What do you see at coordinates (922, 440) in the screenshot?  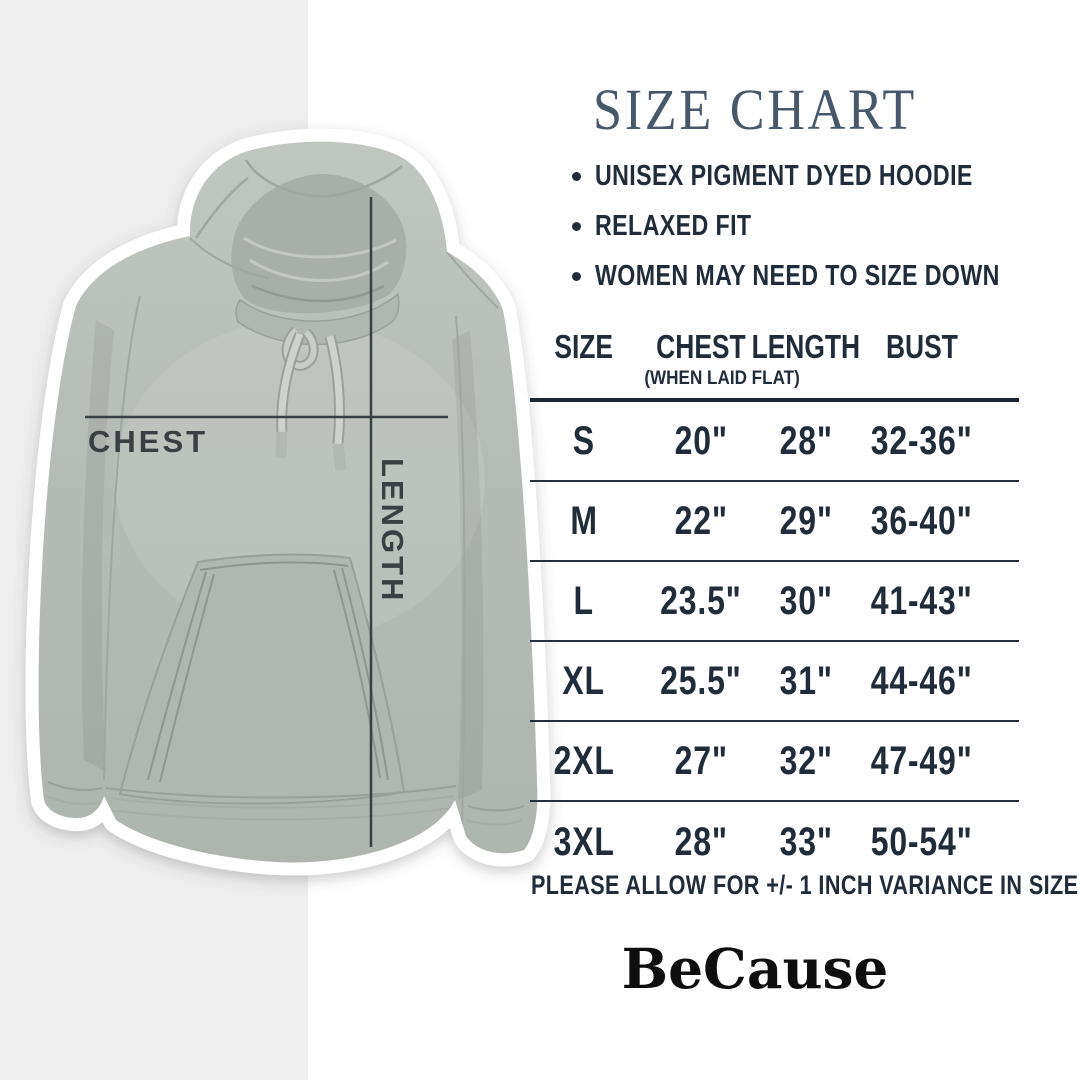 I see `cell-bust: 32-36"` at bounding box center [922, 440].